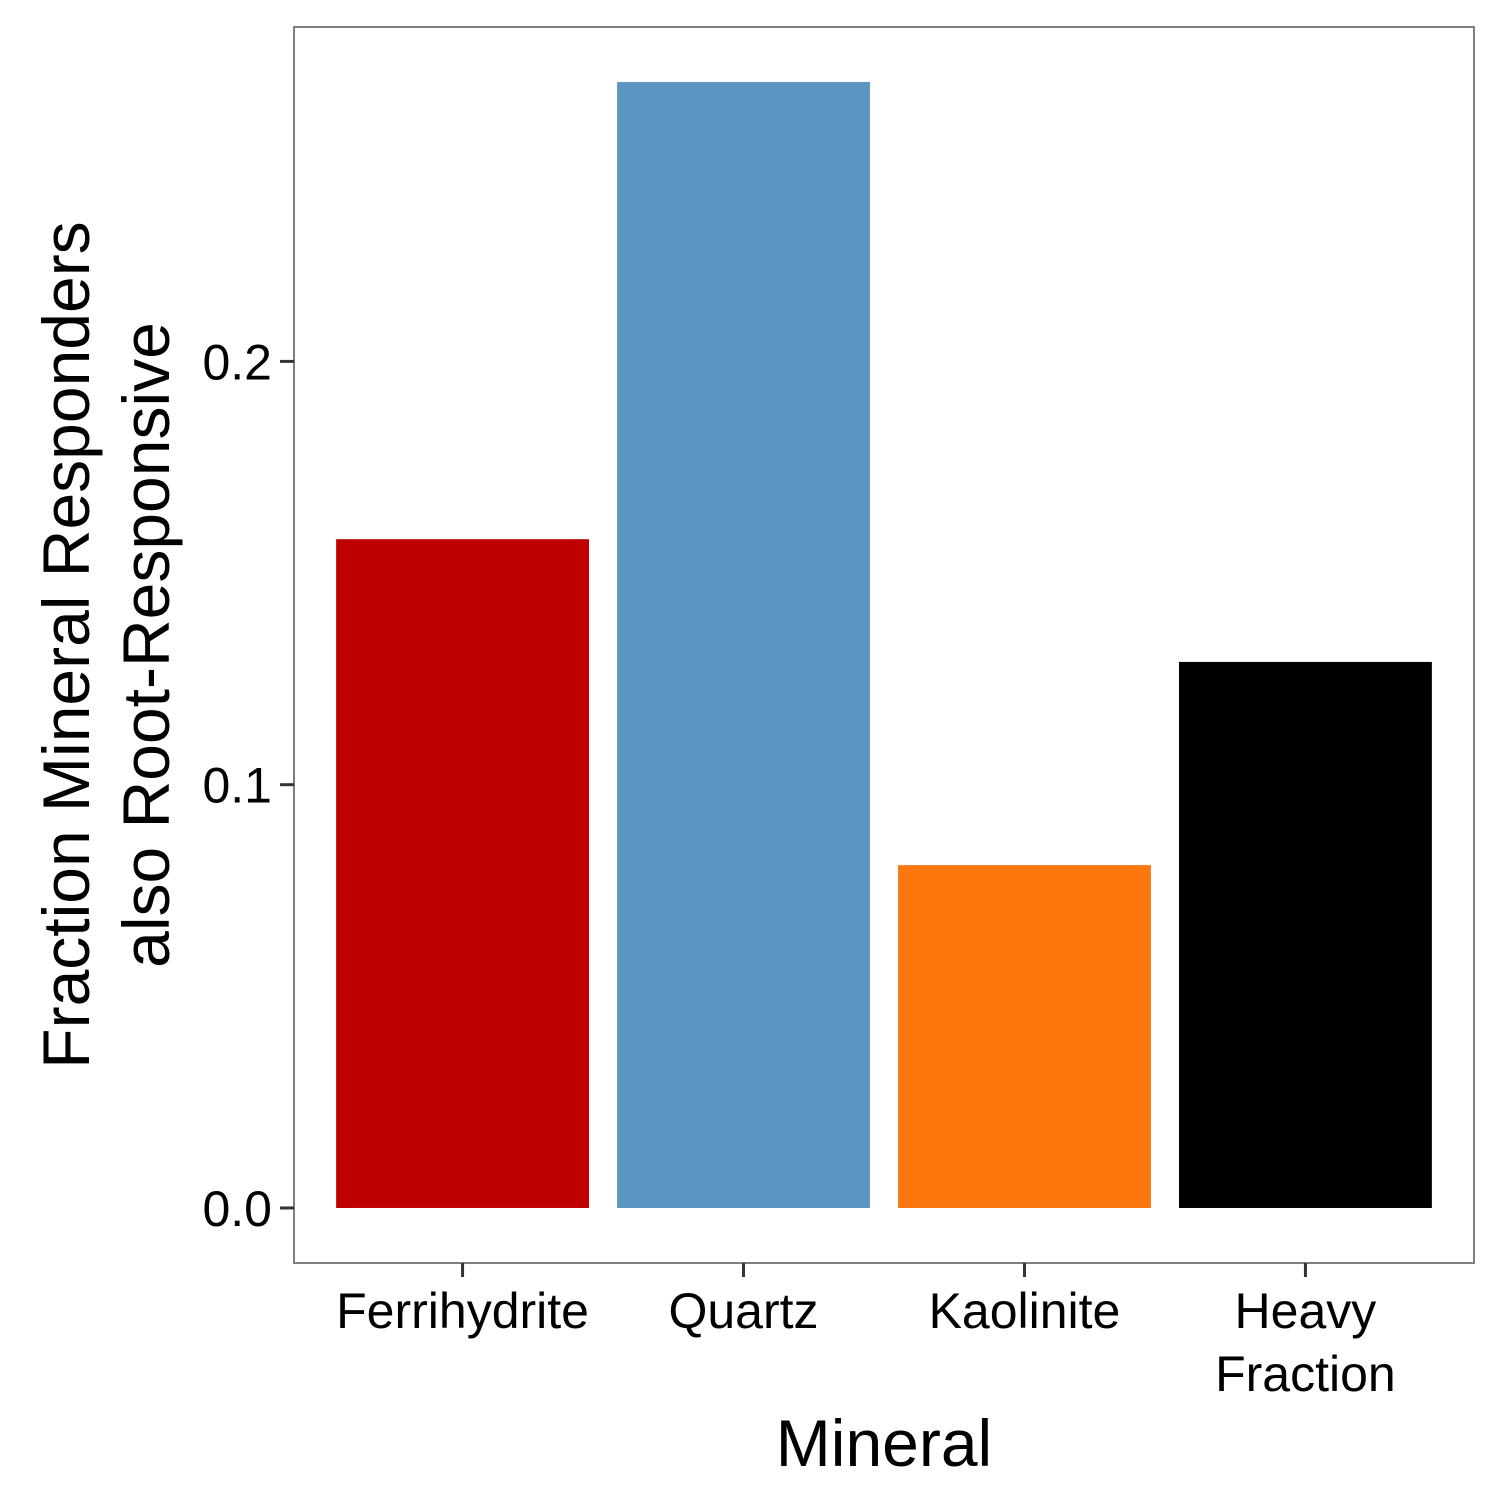  Describe the element at coordinates (1306, 1311) in the screenshot. I see `x-tick-label: Heavy` at that location.